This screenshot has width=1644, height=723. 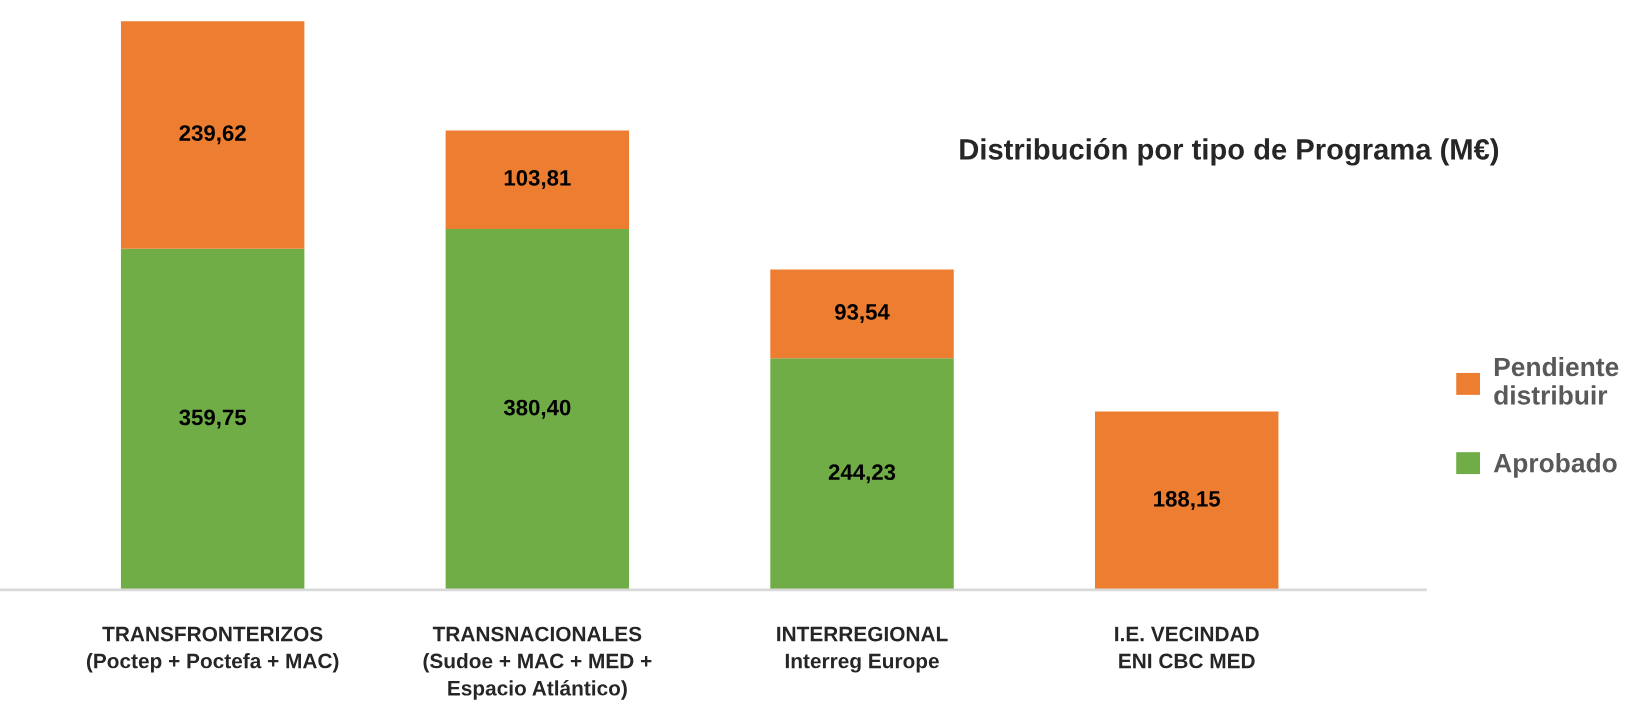 I want to click on data-label: 380,40, so click(x=537, y=409).